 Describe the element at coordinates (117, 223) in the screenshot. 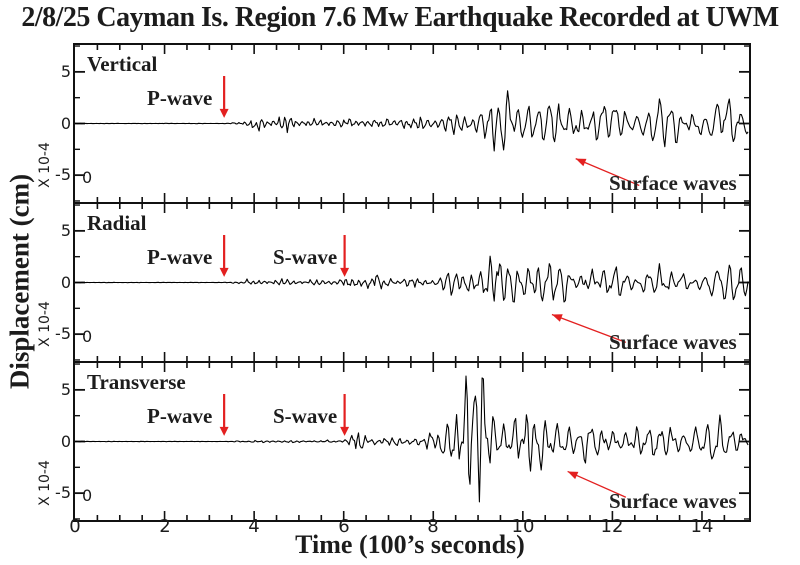

I see `panel-label-radial: Radial` at that location.